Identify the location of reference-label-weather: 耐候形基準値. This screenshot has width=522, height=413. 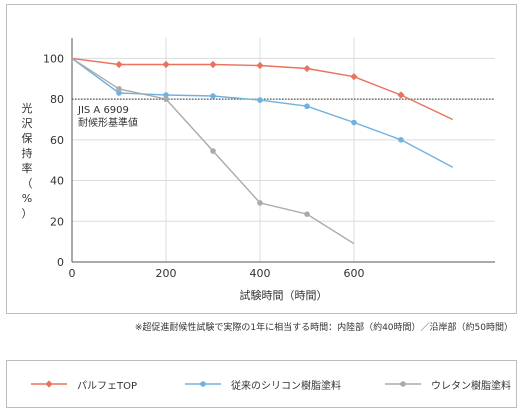
(108, 122).